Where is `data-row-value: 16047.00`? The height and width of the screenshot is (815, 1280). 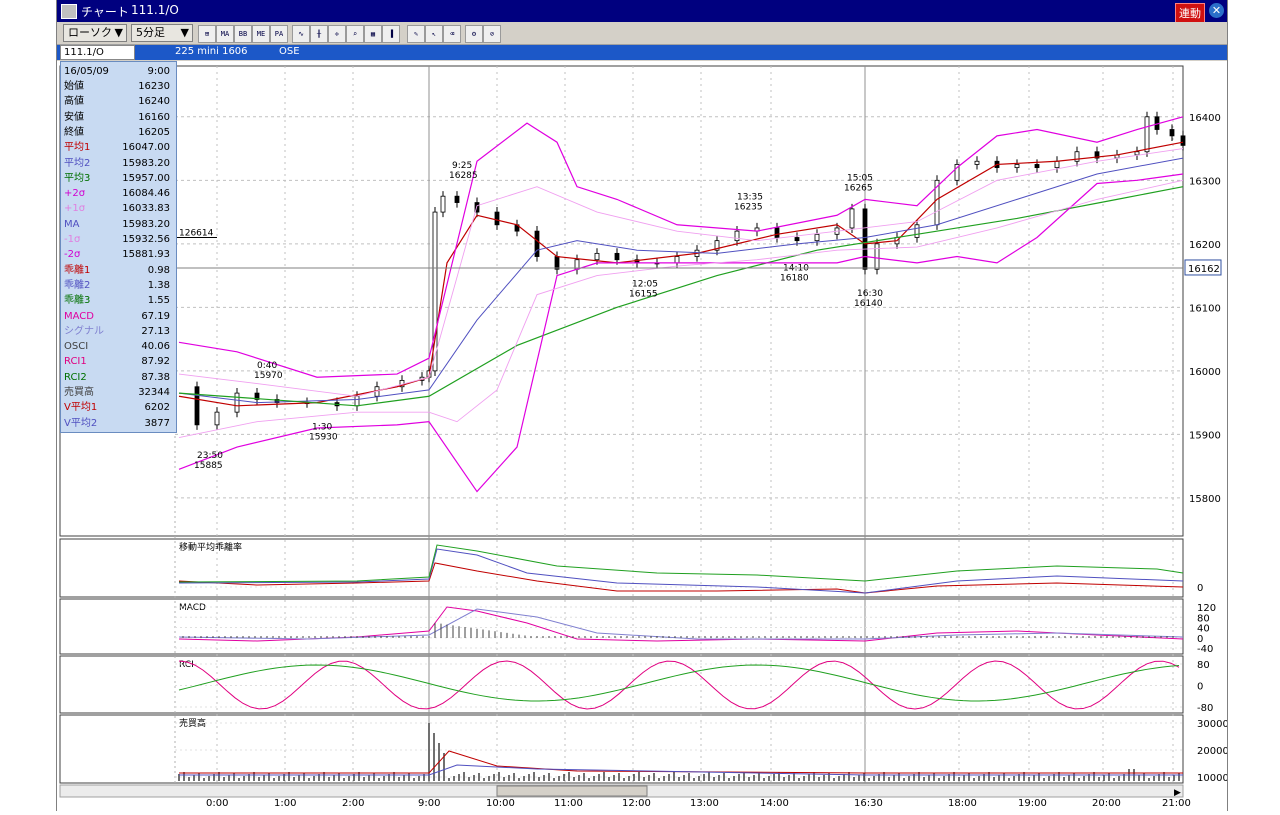 data-row-value: 16047.00 is located at coordinates (146, 148).